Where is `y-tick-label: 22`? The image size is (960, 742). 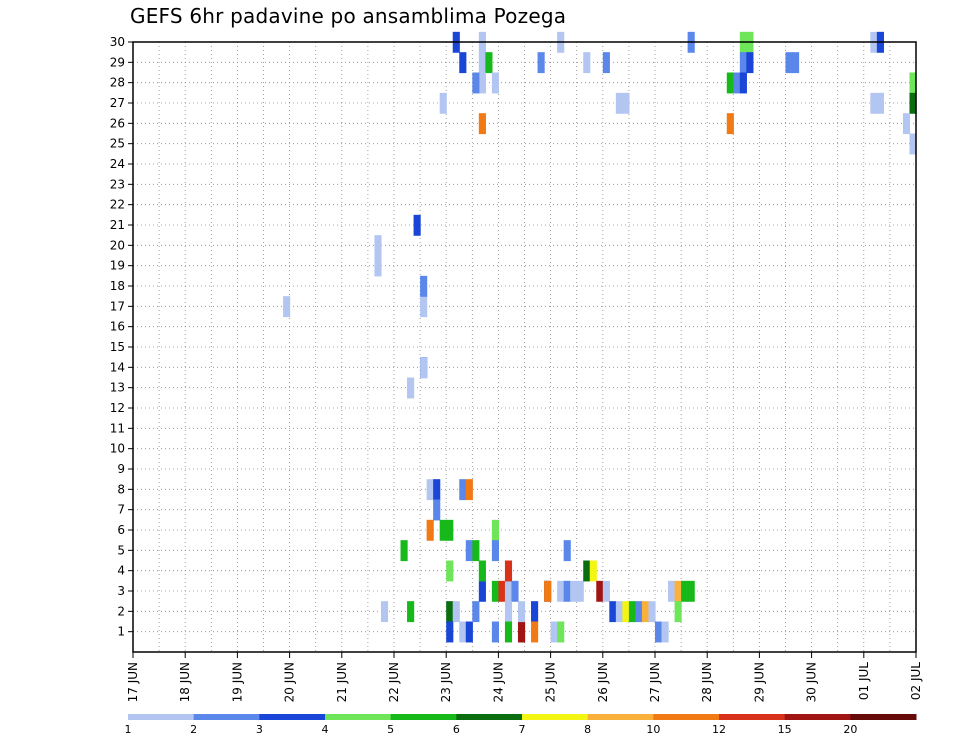
y-tick-label: 22 is located at coordinates (117, 205).